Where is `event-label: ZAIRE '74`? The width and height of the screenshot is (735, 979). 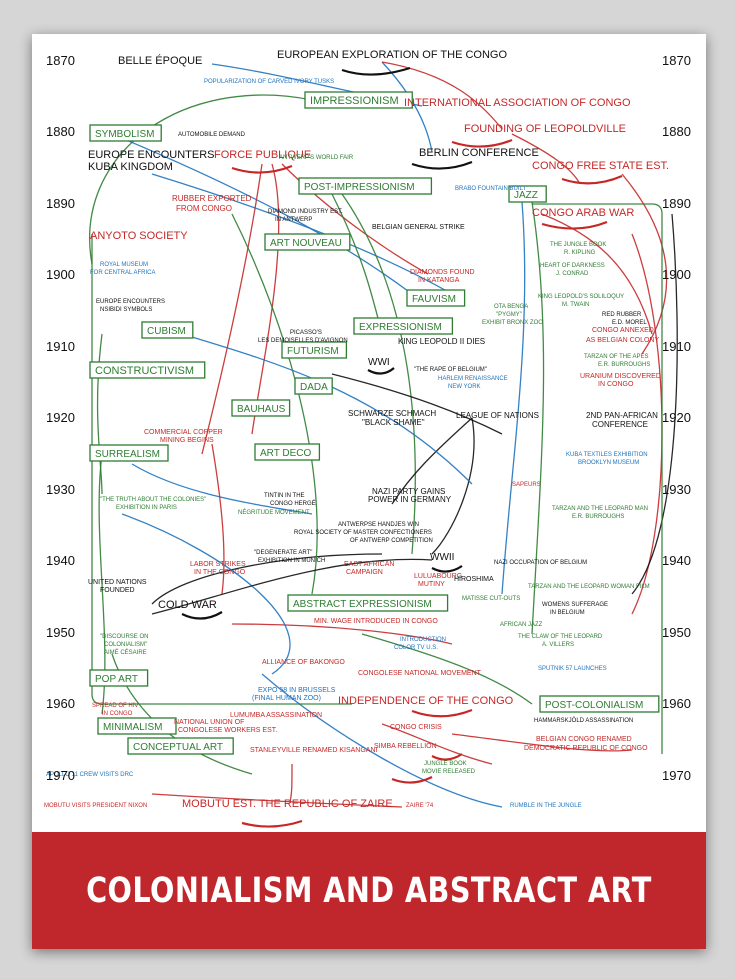
event-label: ZAIRE '74 is located at coordinates (420, 806).